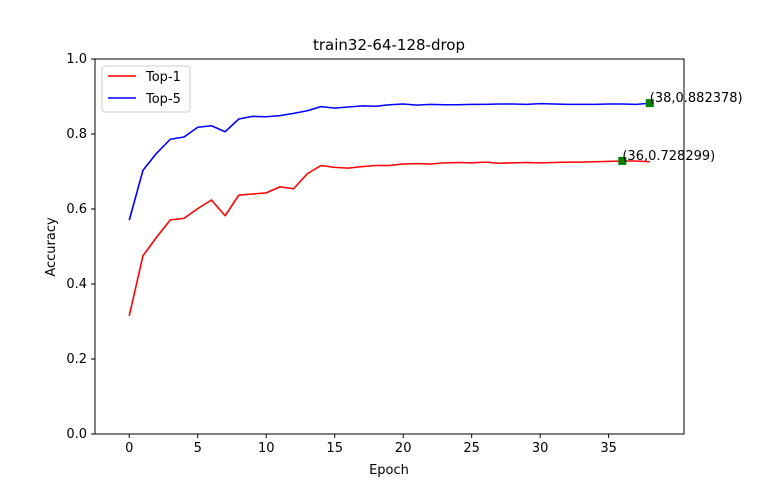  What do you see at coordinates (696, 98) in the screenshot?
I see `annotation-label-1: (38,0.882378)` at bounding box center [696, 98].